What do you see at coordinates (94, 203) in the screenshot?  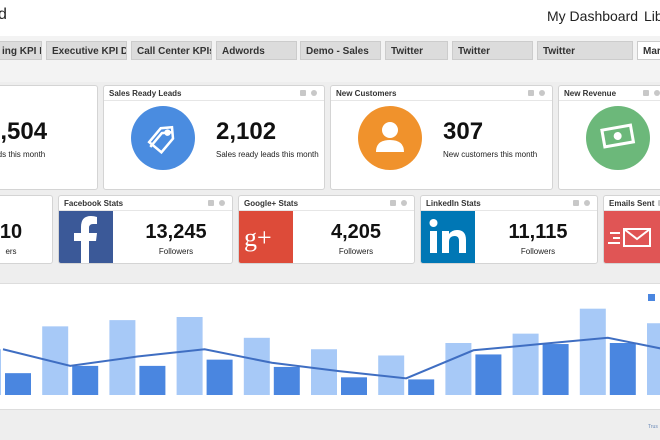 I see `widget-title: Facebook Stats` at bounding box center [94, 203].